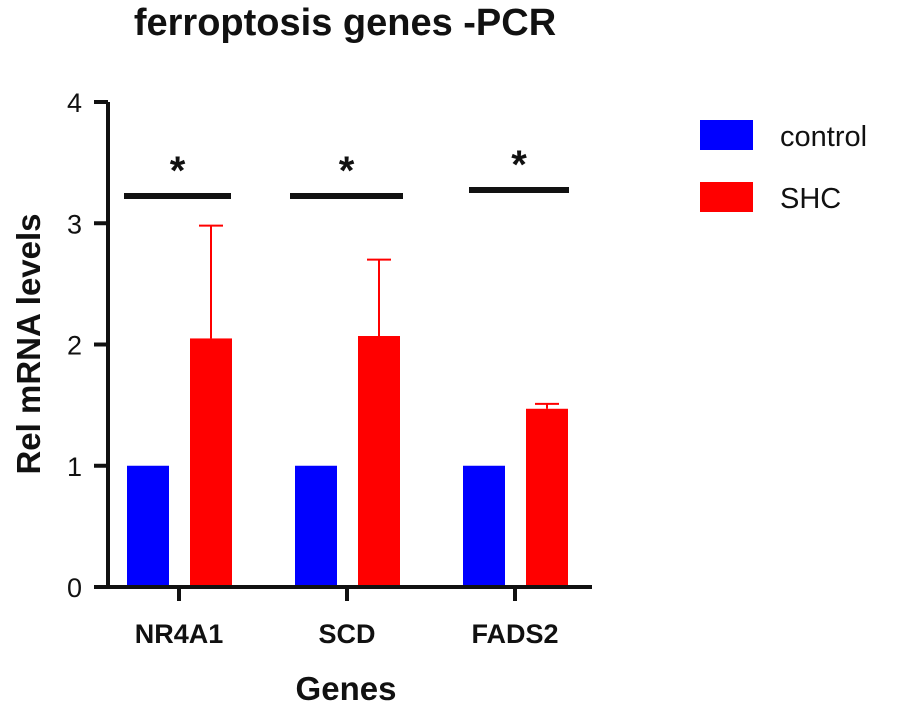  I want to click on legend-label-control: control, so click(823, 137).